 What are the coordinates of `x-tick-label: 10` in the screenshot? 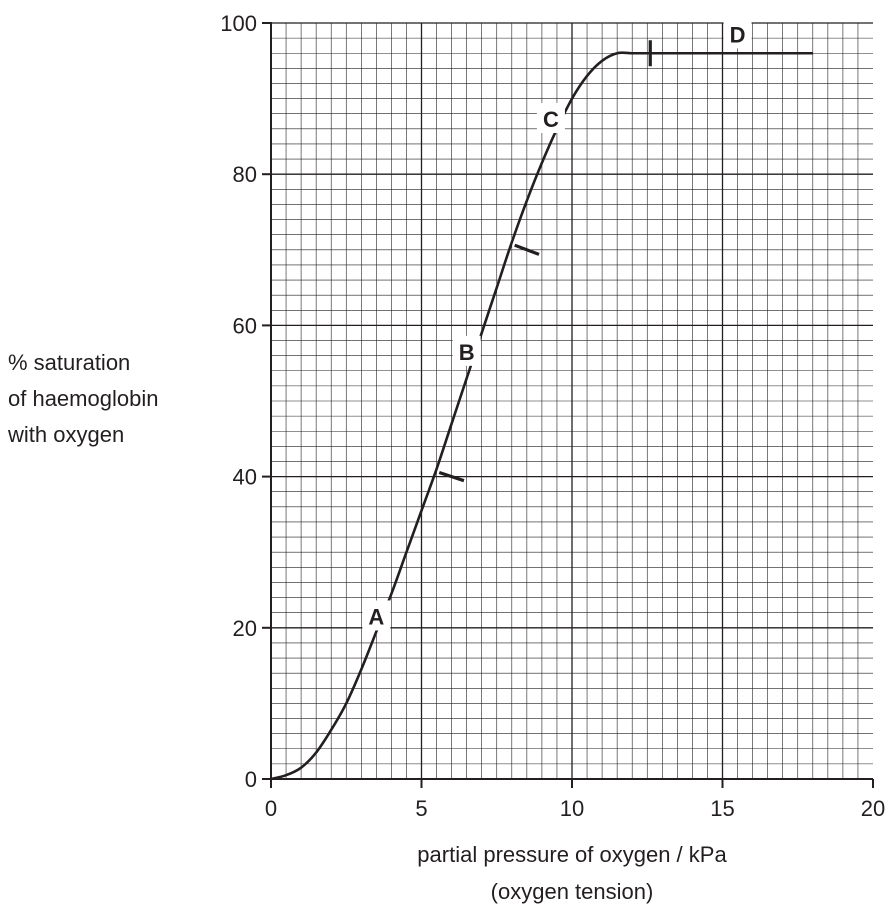 It's located at (572, 808).